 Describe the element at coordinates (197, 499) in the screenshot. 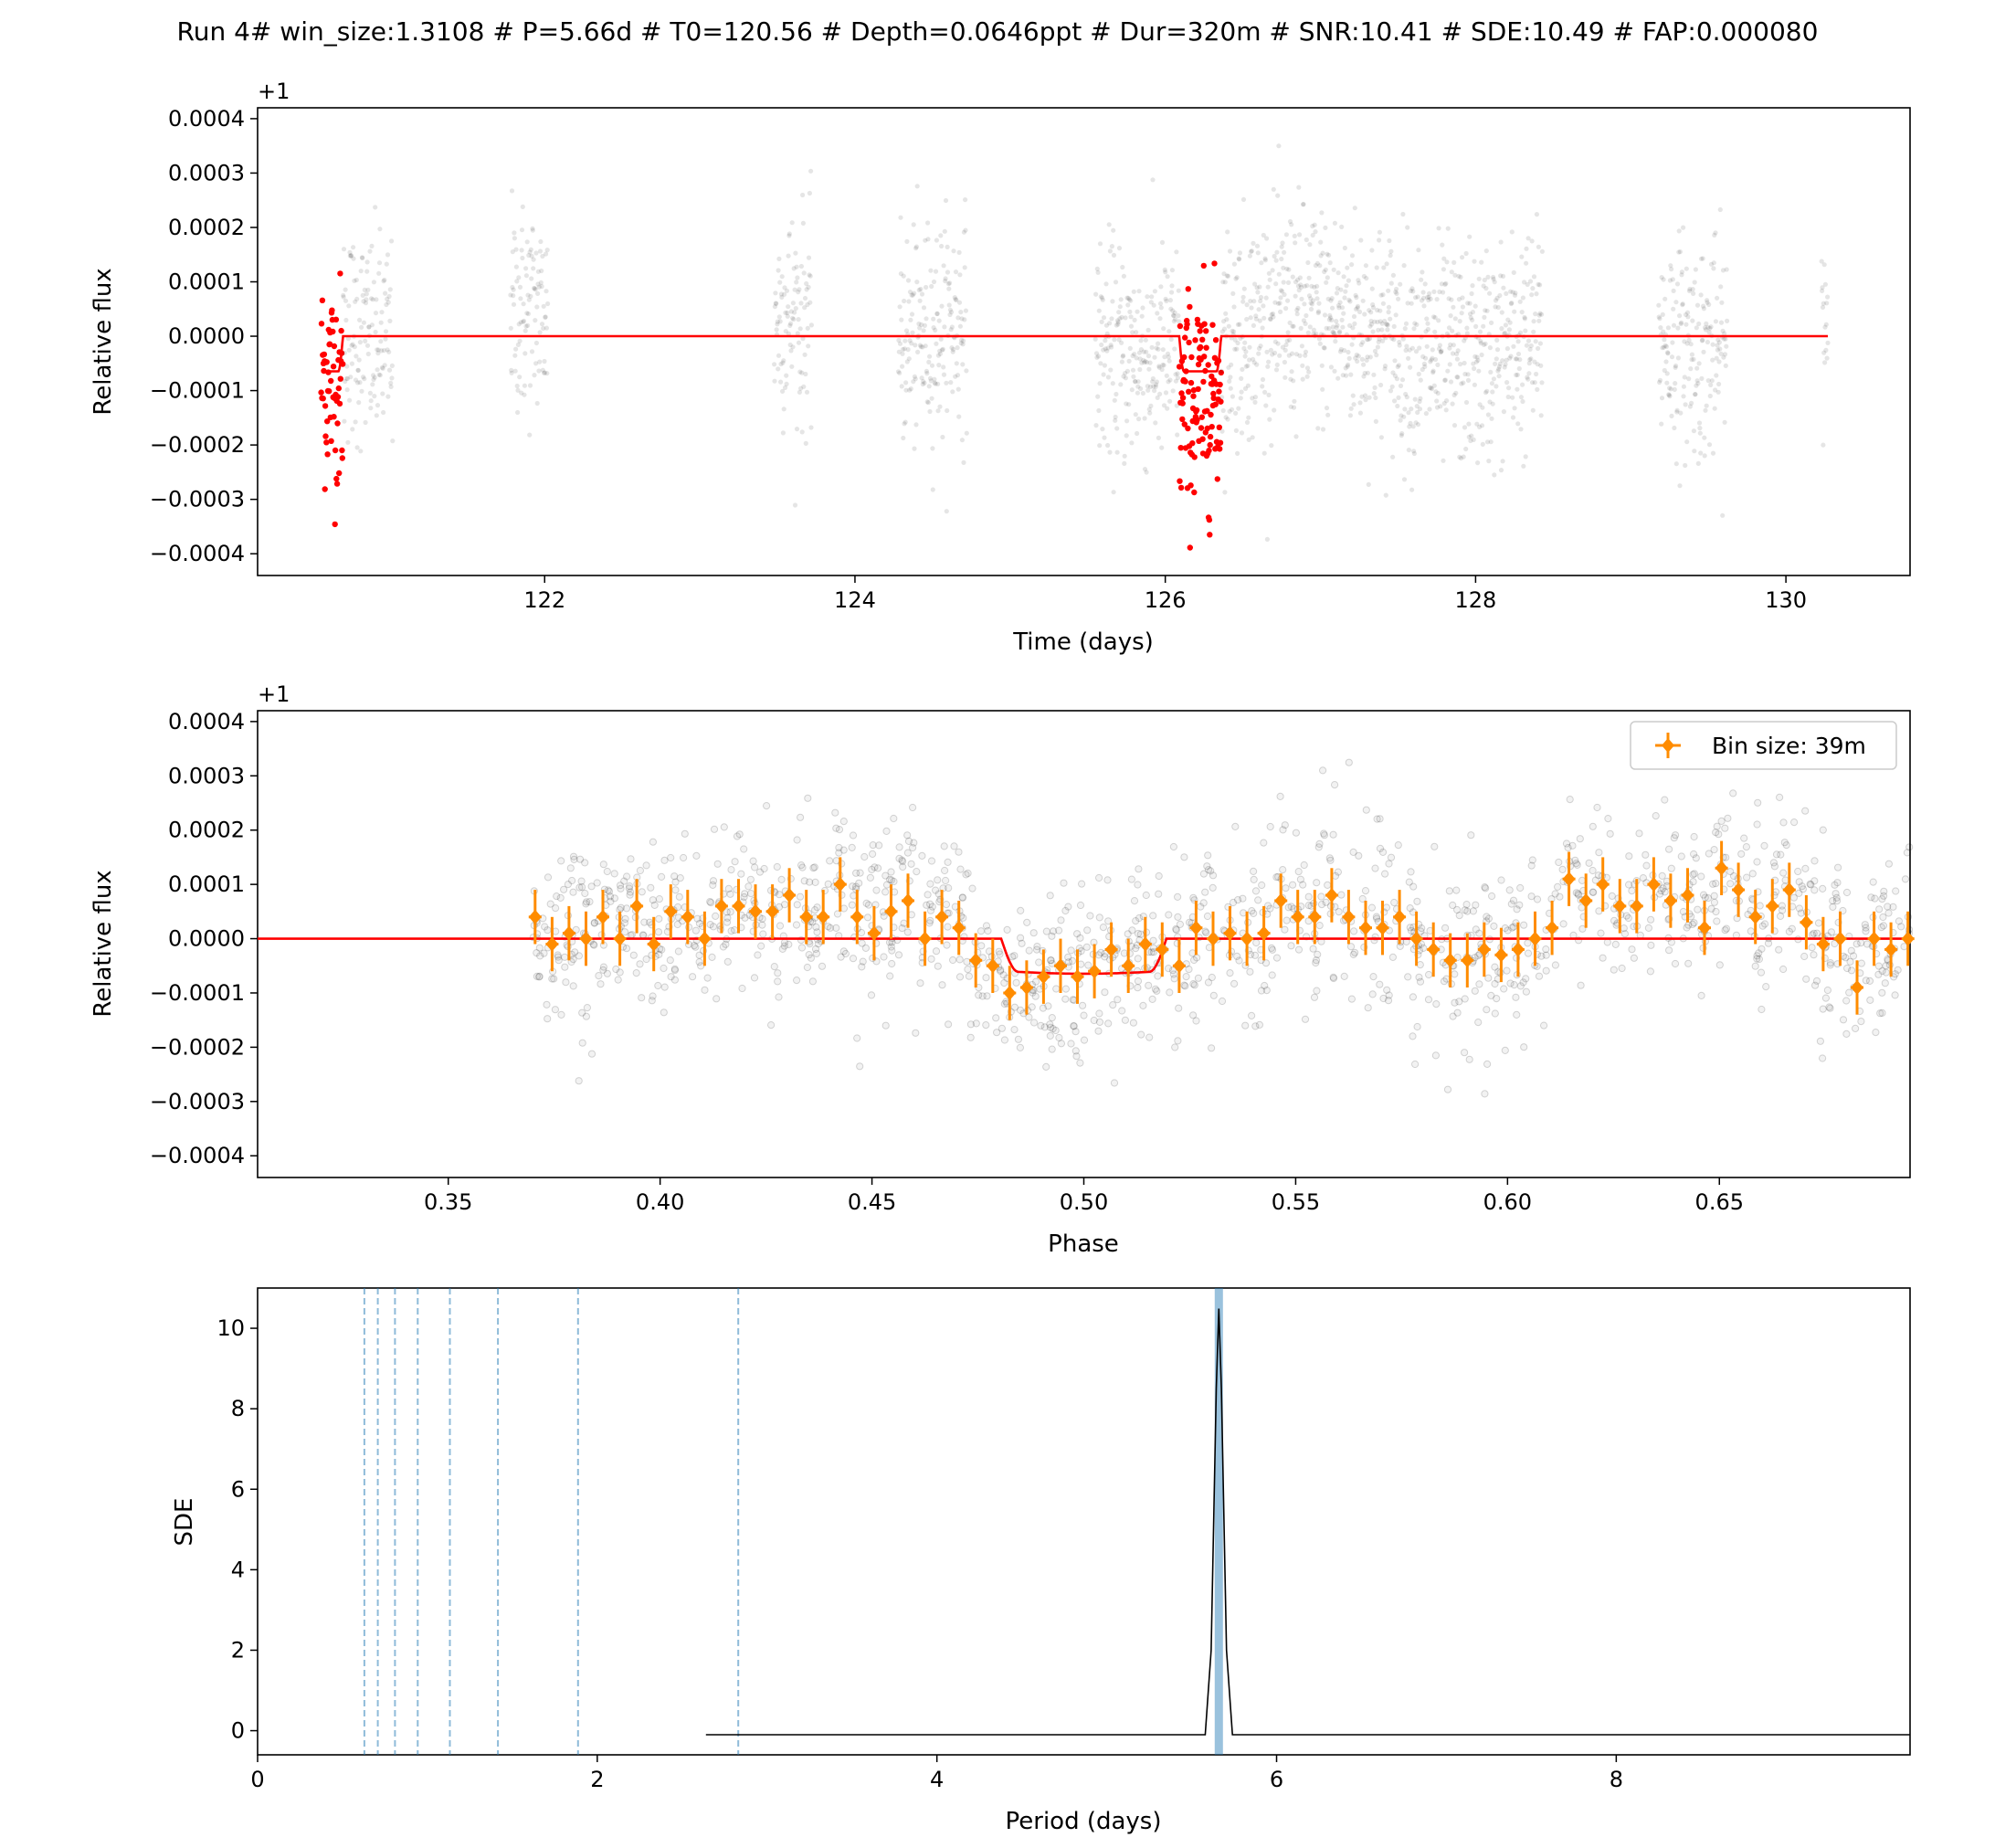

I see `y-tick-label: −0.0003` at that location.